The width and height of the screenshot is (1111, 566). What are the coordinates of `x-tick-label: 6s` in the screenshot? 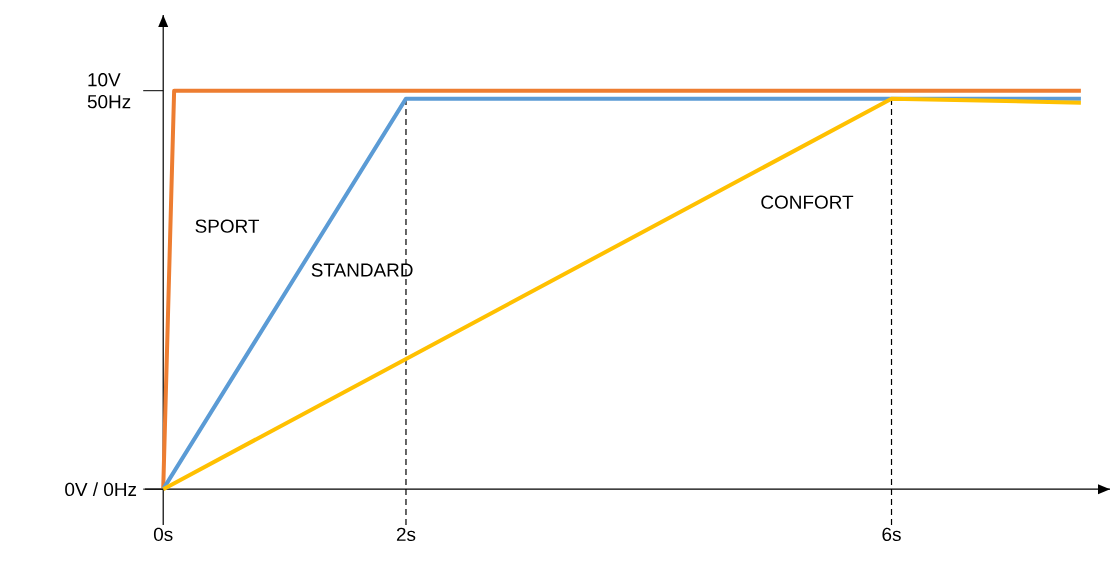 It's located at (891, 534).